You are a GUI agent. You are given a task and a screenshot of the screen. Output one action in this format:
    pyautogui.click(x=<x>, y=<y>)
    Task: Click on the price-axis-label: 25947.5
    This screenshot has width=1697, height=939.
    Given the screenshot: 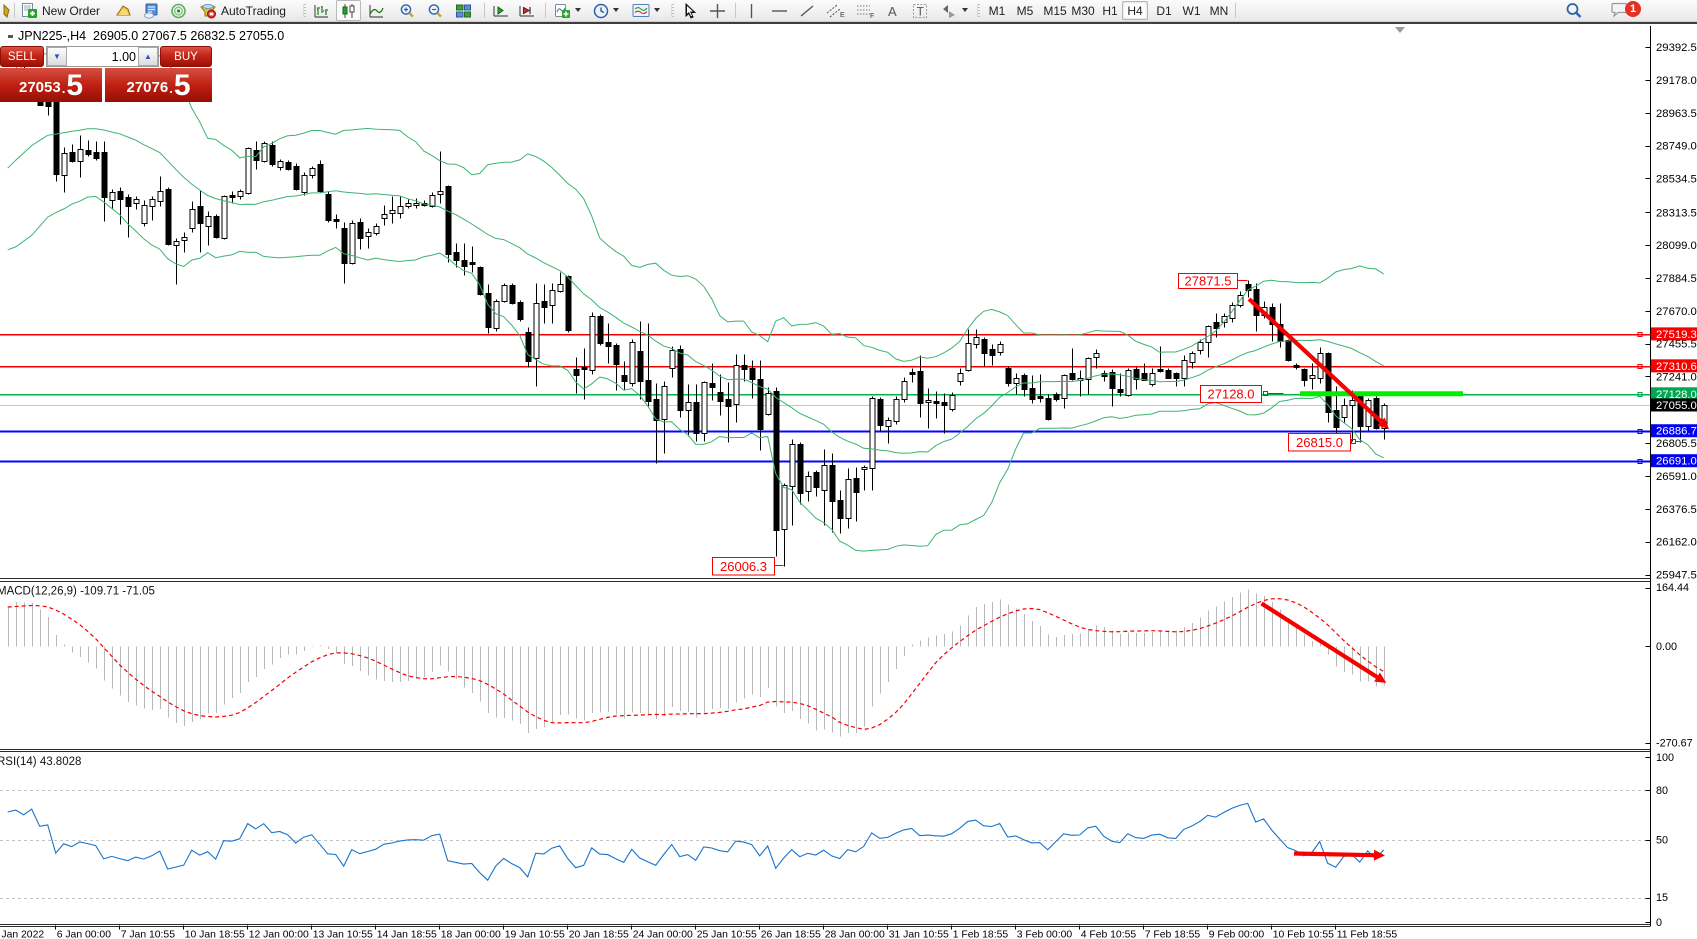 What is the action you would take?
    pyautogui.click(x=1676, y=576)
    